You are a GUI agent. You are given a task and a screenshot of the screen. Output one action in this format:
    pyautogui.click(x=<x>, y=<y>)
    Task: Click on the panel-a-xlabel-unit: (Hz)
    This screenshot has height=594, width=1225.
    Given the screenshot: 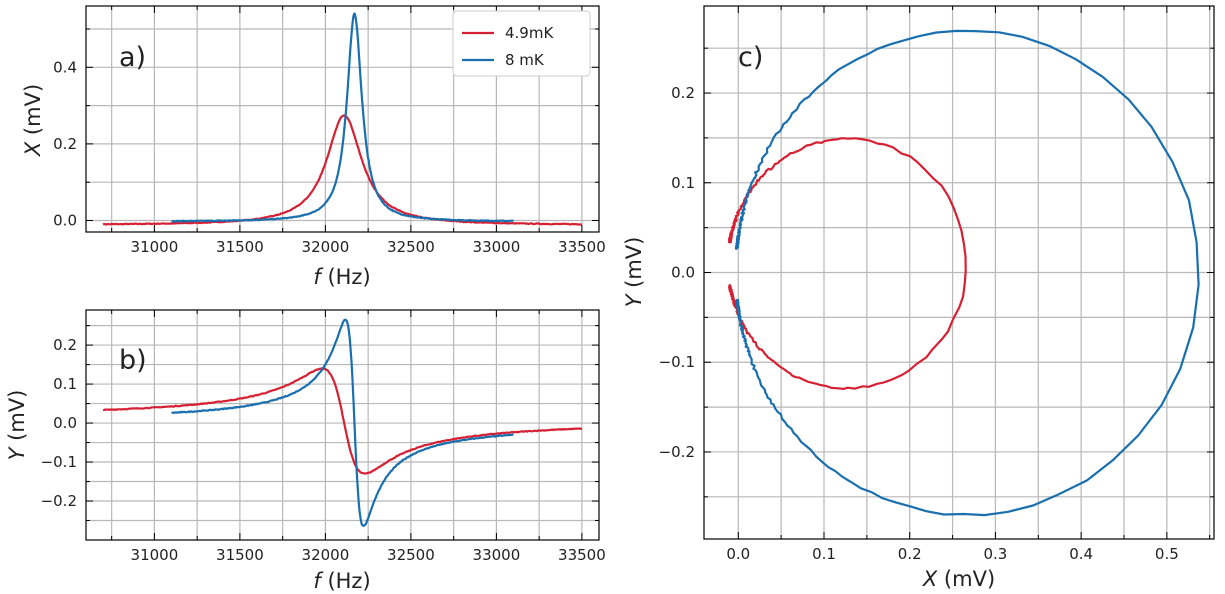 What is the action you would take?
    pyautogui.click(x=346, y=277)
    